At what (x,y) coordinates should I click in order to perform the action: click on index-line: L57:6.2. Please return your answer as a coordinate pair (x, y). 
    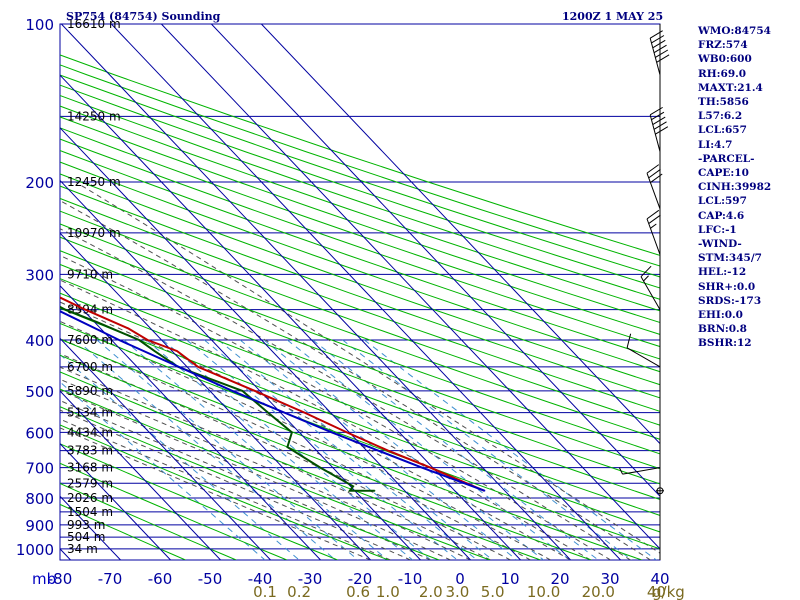
    Looking at the image, I should click on (720, 116).